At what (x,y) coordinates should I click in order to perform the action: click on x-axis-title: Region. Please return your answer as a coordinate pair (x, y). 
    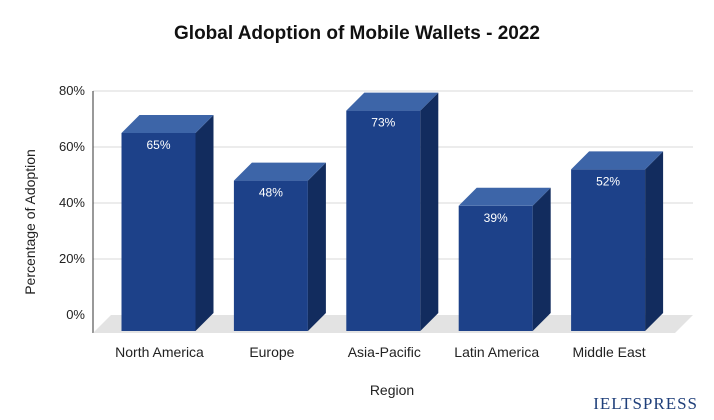
    Looking at the image, I should click on (392, 390).